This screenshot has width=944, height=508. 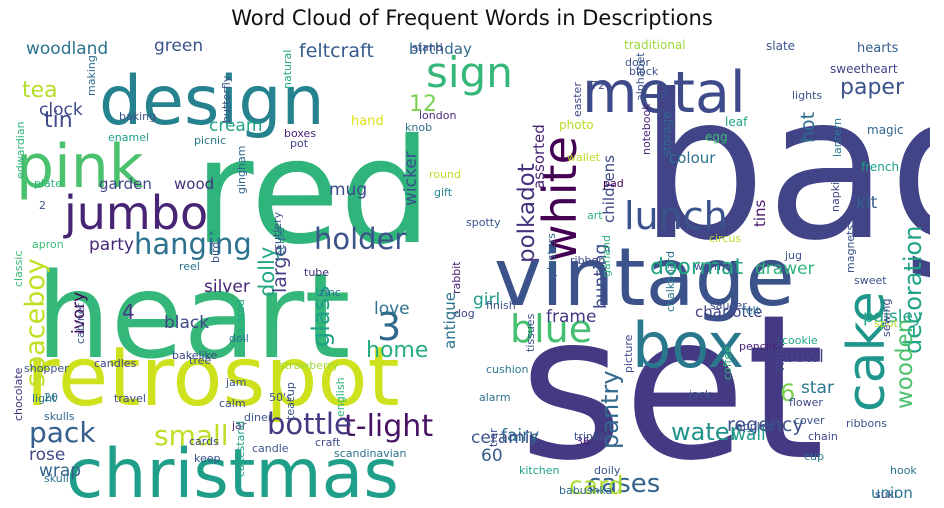 I want to click on cloud-word: zinc, so click(x=330, y=292).